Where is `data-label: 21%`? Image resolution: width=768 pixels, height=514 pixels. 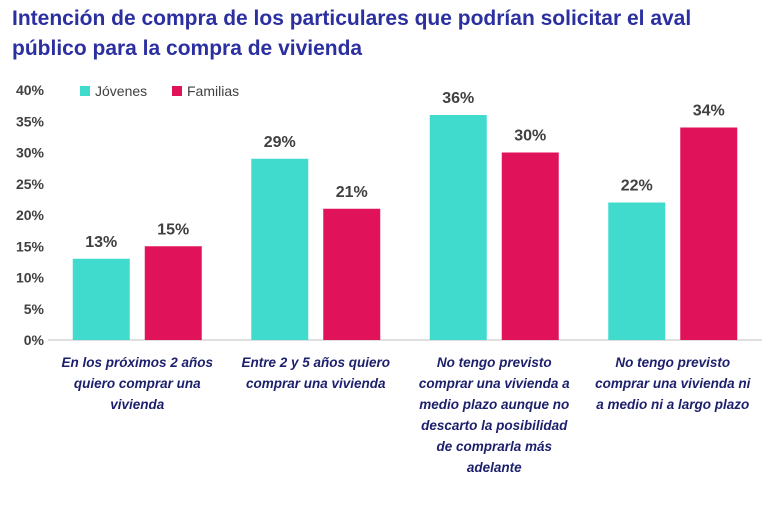
data-label: 21% is located at coordinates (352, 192).